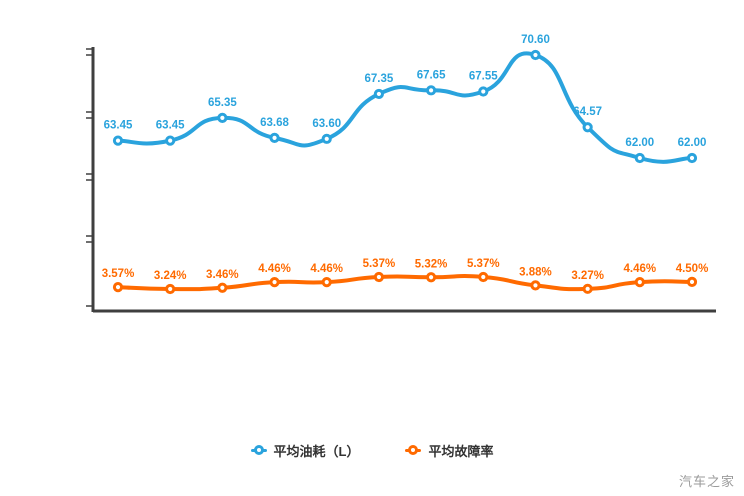 This screenshot has width=744, height=496. I want to click on data-label: 3.88%, so click(535, 272).